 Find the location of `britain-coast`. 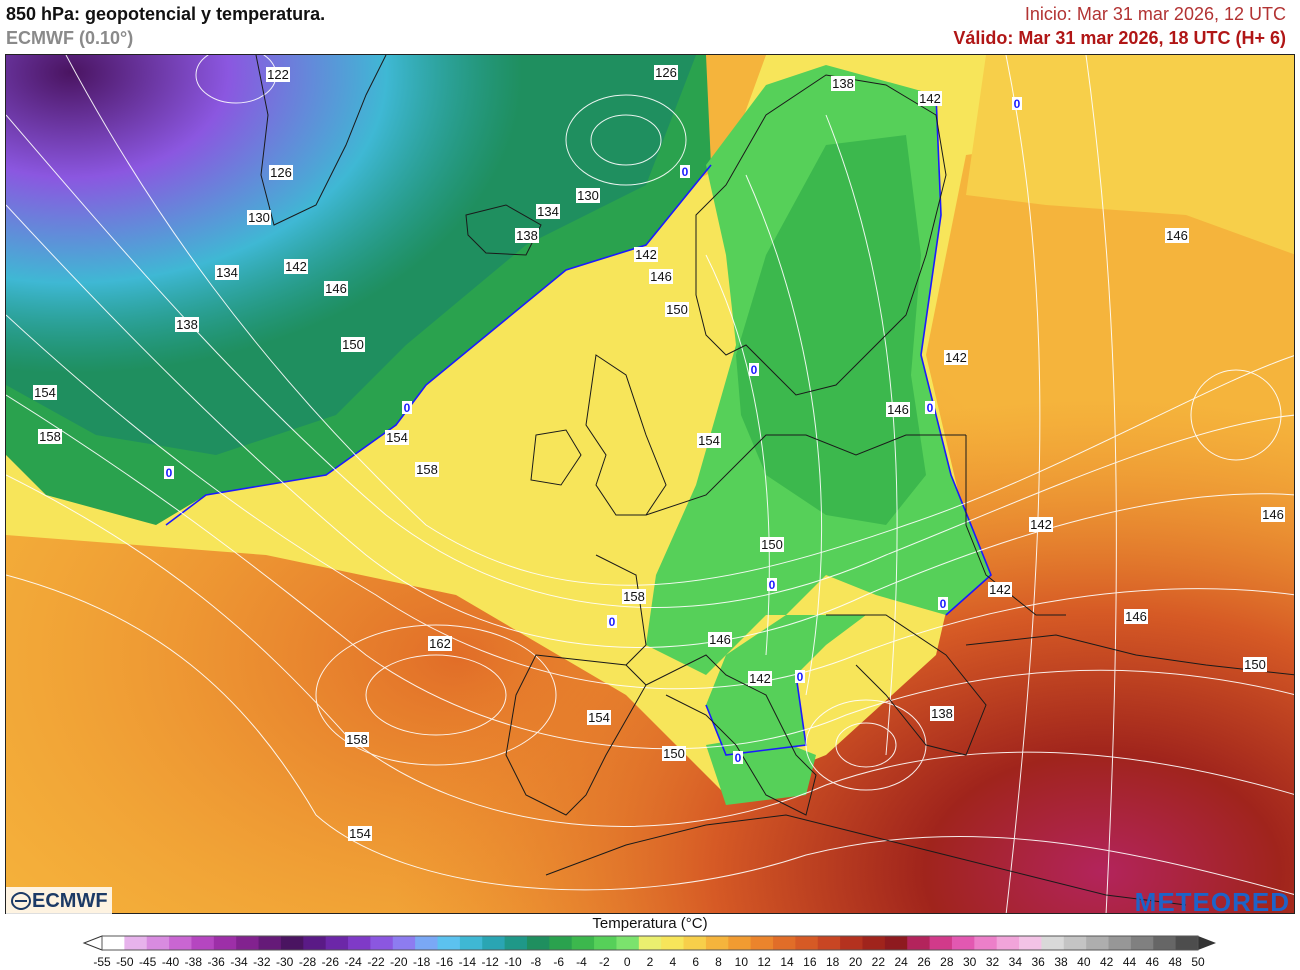

britain-coast is located at coordinates (626, 435).